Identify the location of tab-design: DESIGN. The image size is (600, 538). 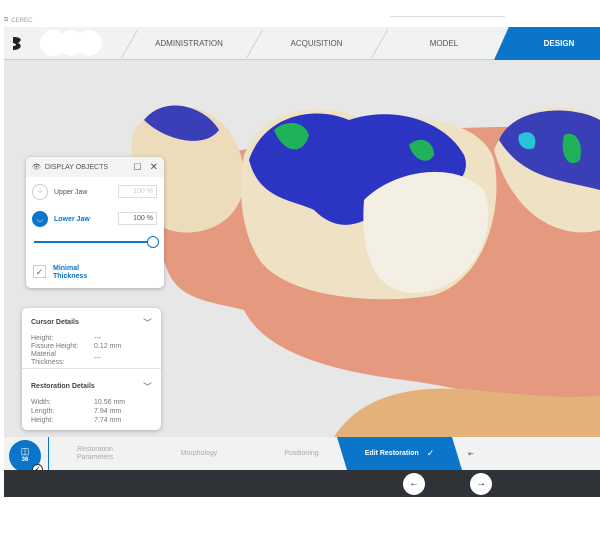
(547, 43).